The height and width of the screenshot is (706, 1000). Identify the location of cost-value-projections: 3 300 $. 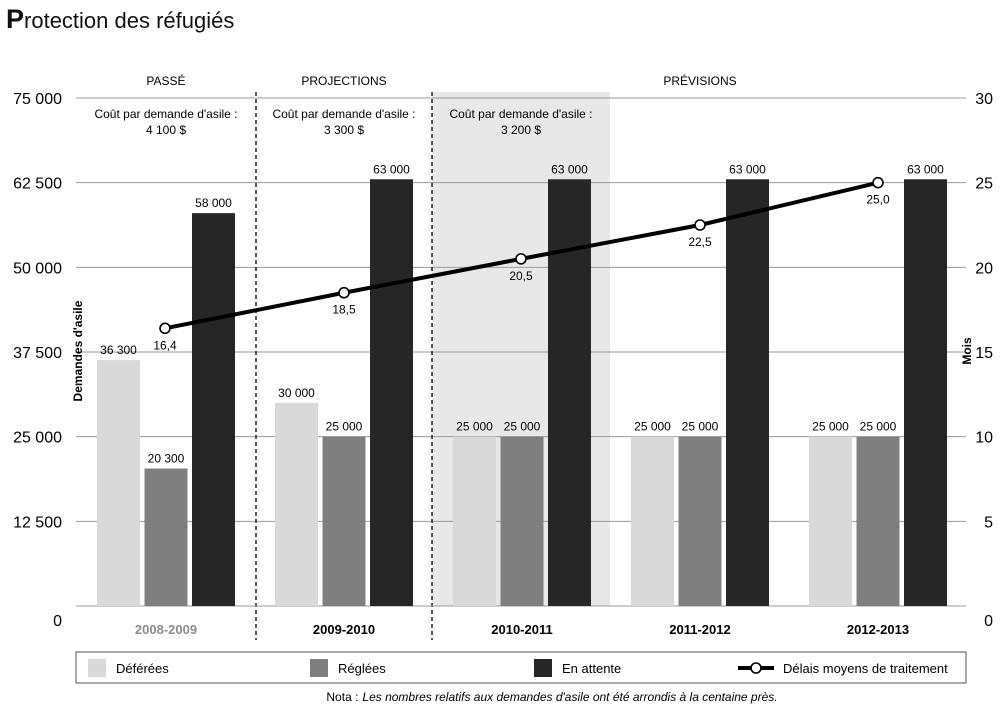
(344, 130).